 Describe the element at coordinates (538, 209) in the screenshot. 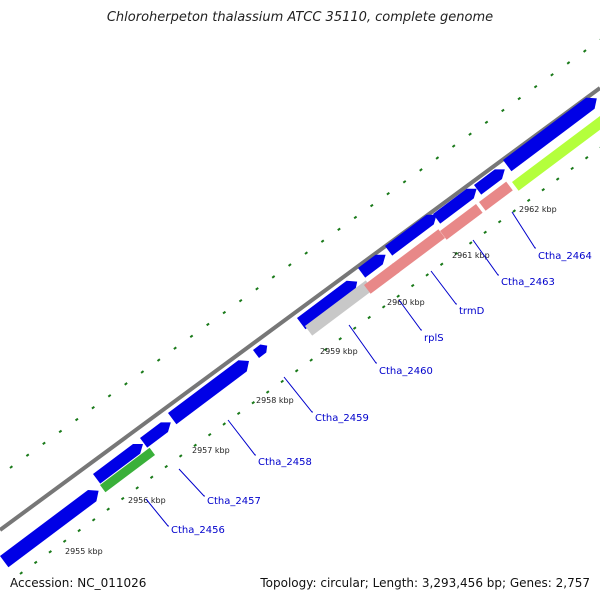

I see `scale-label: 2962 kbp` at that location.